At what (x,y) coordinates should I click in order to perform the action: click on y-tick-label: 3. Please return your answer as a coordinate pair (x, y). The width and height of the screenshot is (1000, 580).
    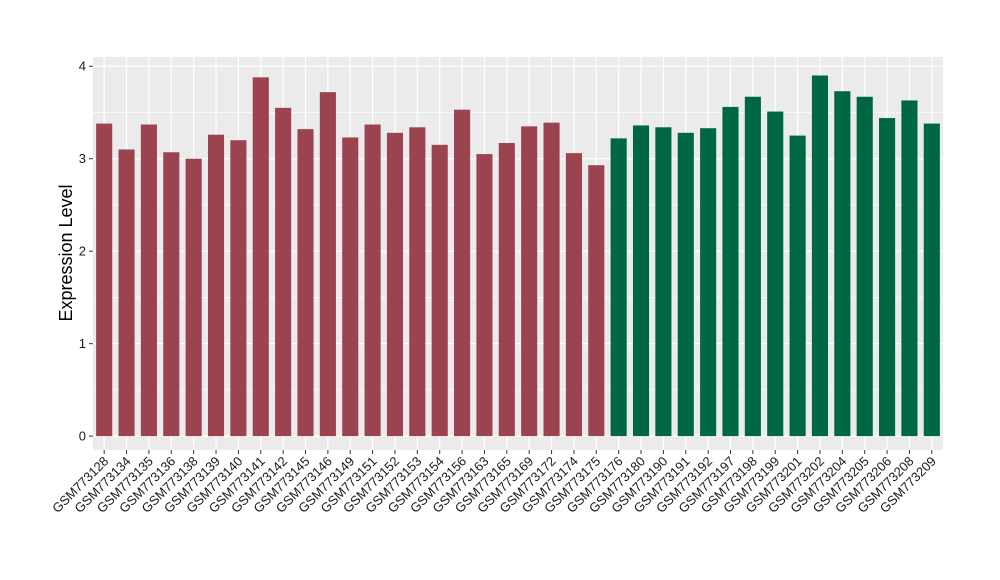
    Looking at the image, I should click on (82, 158).